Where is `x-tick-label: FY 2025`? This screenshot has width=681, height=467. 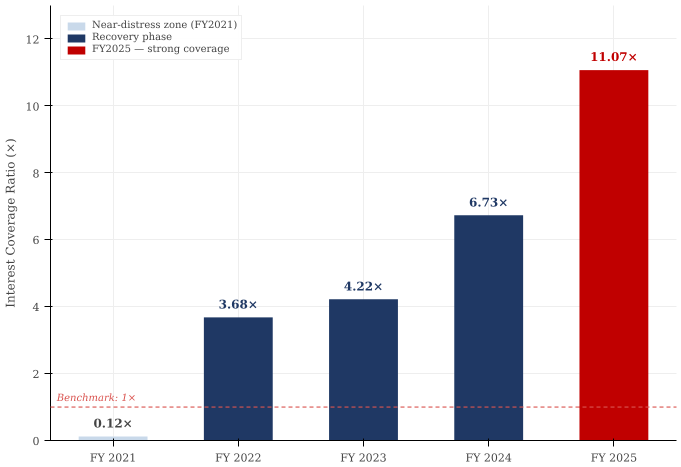
x-tick-label: FY 2025 is located at coordinates (614, 458).